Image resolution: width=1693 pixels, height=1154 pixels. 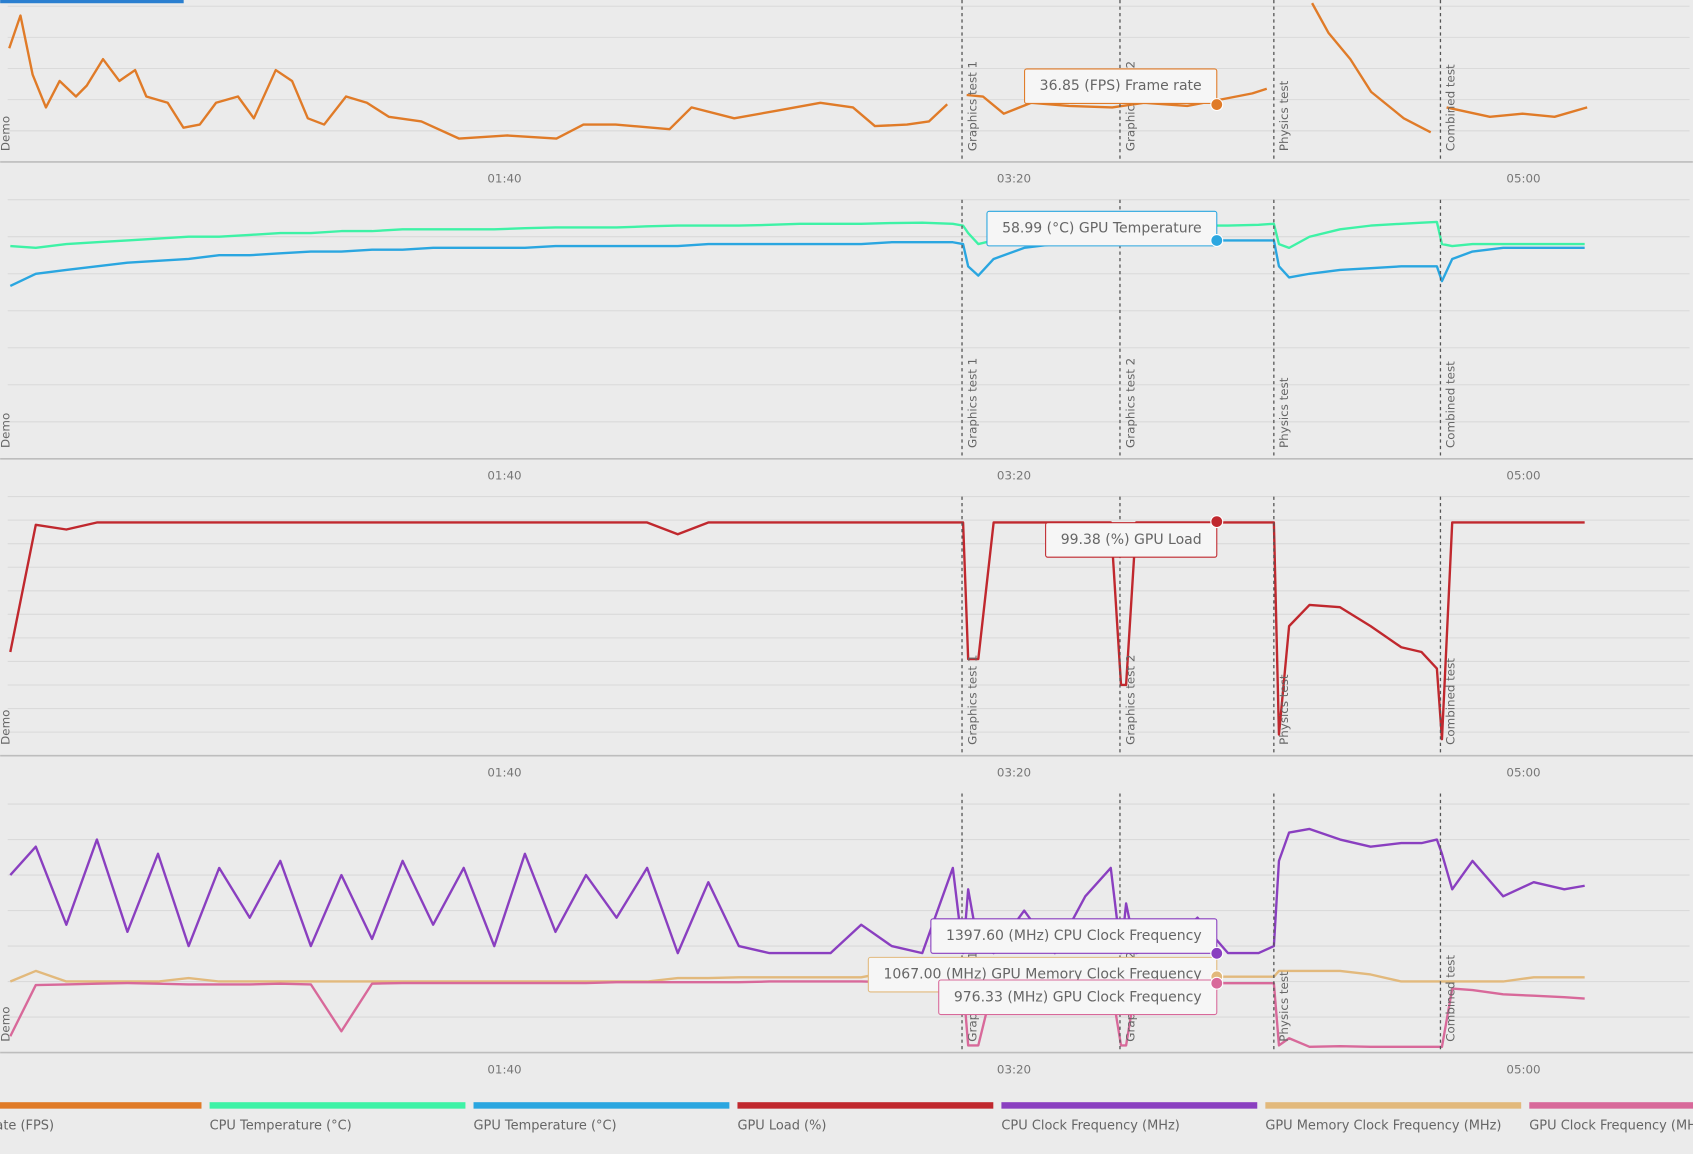 I want to click on tooltip-text: 1397.60 (MHz) CPU Clock Frequency, so click(x=1074, y=936).